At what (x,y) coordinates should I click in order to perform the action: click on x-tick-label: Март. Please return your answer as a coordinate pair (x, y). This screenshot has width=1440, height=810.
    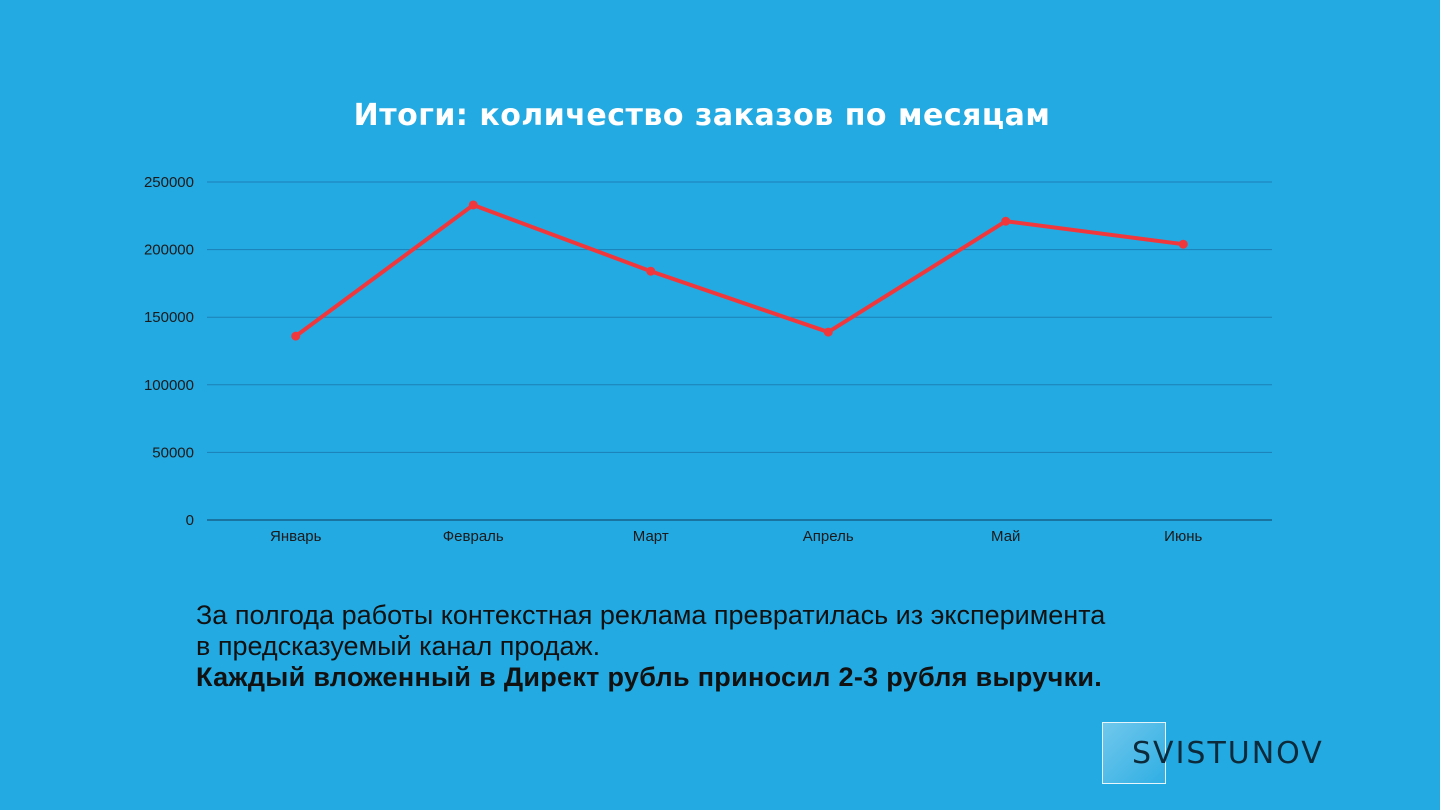
    Looking at the image, I should click on (651, 536).